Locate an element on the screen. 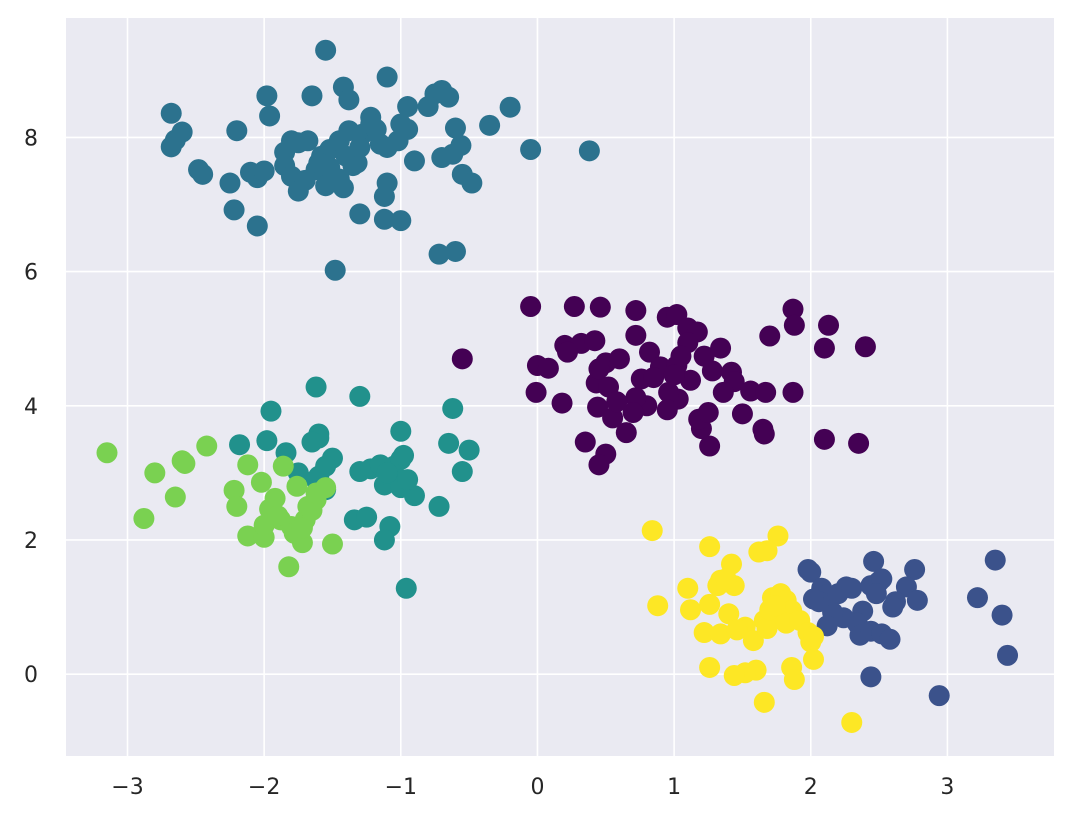  y-tick-label: 4 is located at coordinates (31, 407).